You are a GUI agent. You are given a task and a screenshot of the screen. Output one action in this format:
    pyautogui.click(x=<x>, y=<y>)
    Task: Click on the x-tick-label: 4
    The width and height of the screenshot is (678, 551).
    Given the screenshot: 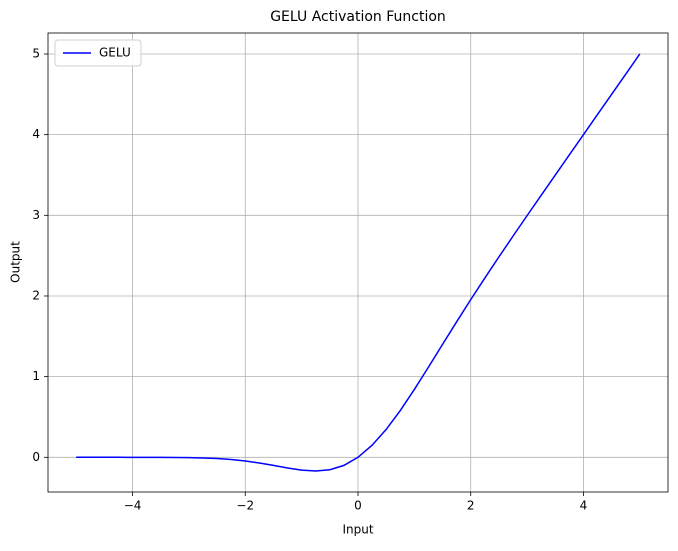 What is the action you would take?
    pyautogui.click(x=584, y=506)
    